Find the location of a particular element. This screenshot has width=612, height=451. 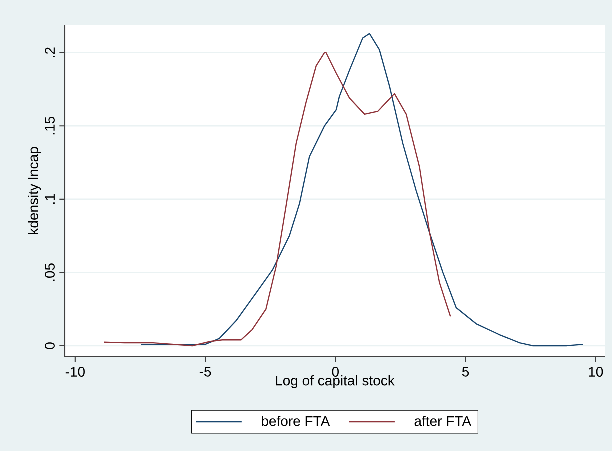

y-tick-label: .1 is located at coordinates (50, 199).